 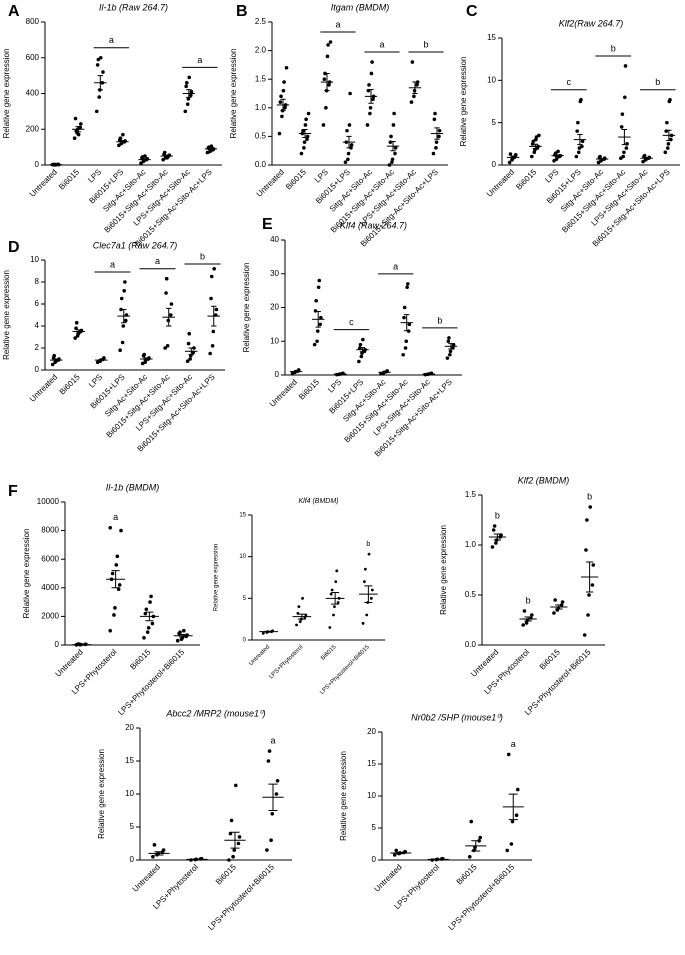 I want to click on y-tick-label: 2.0, so click(x=261, y=50).